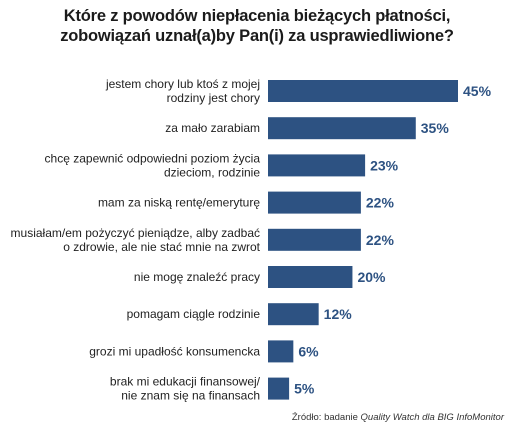 The height and width of the screenshot is (440, 514). Describe the element at coordinates (380, 203) in the screenshot. I see `value-label-4: 22%` at that location.